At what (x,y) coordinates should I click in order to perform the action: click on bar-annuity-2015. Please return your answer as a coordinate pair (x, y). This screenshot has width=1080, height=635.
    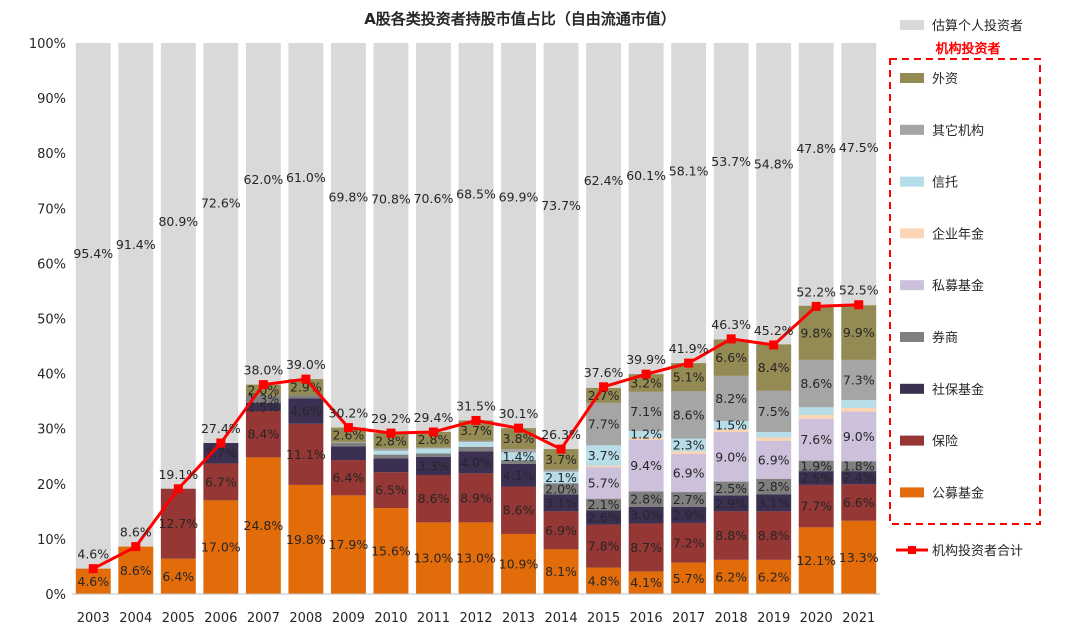
    Looking at the image, I should click on (604, 466).